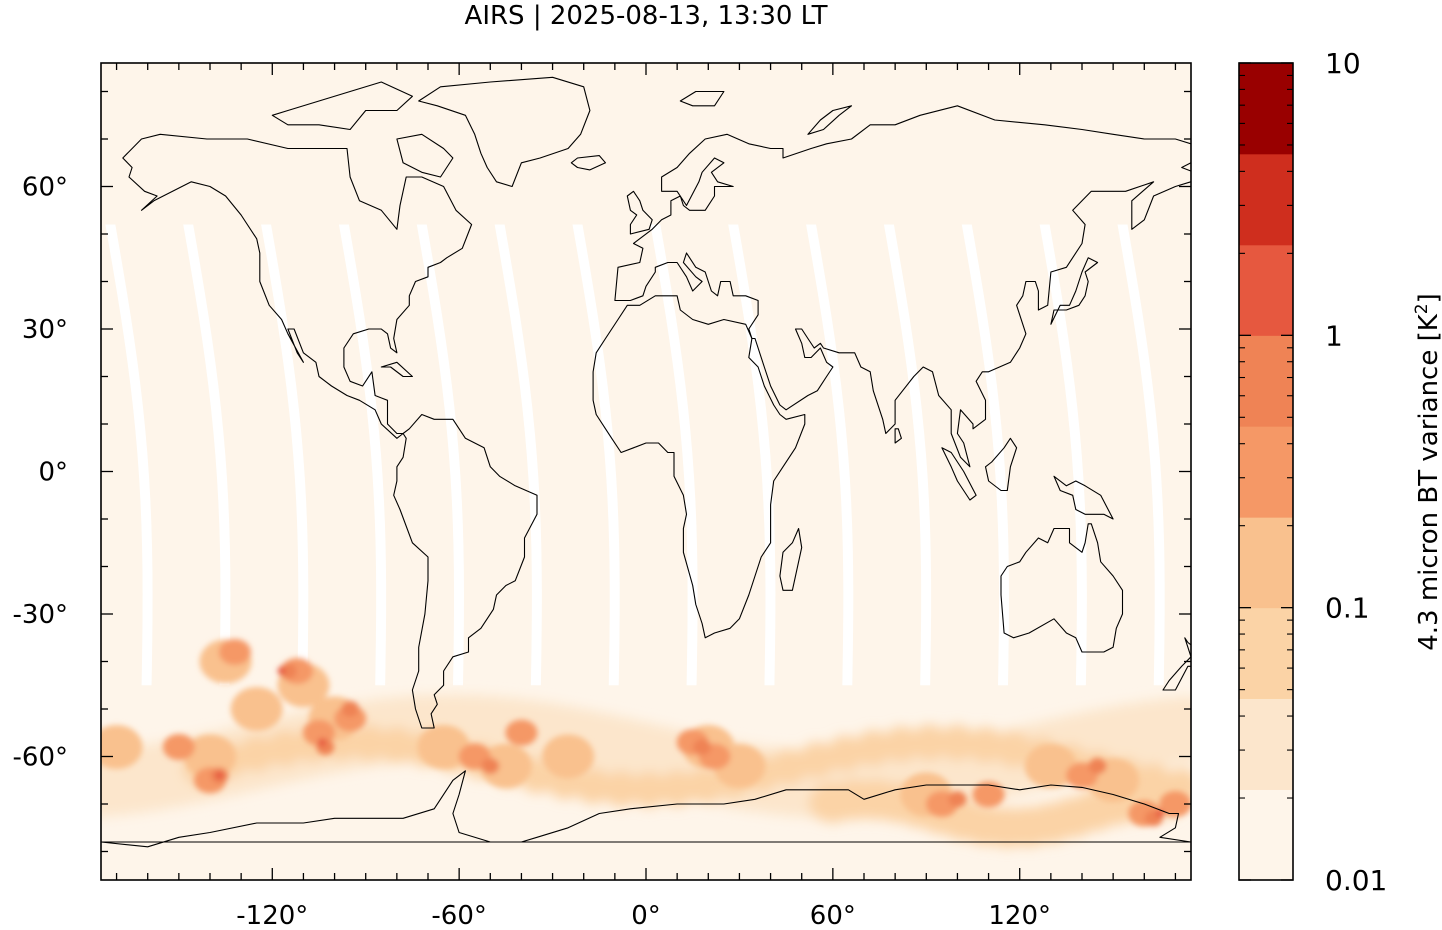 This screenshot has height=930, width=1442. I want to click on x-tick-label: 120°, so click(1019, 915).